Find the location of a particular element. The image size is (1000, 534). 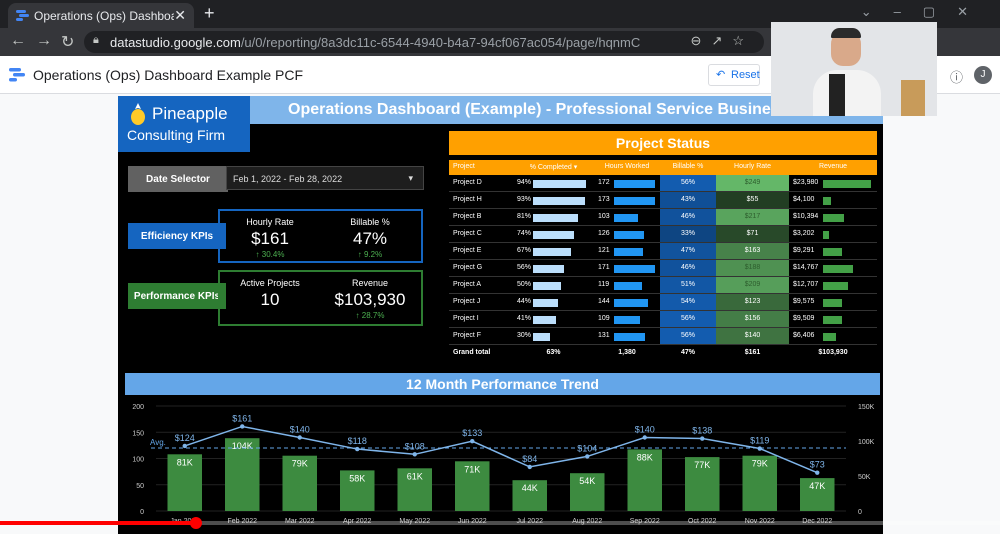

table-cell: $10,394 is located at coordinates (833, 217).